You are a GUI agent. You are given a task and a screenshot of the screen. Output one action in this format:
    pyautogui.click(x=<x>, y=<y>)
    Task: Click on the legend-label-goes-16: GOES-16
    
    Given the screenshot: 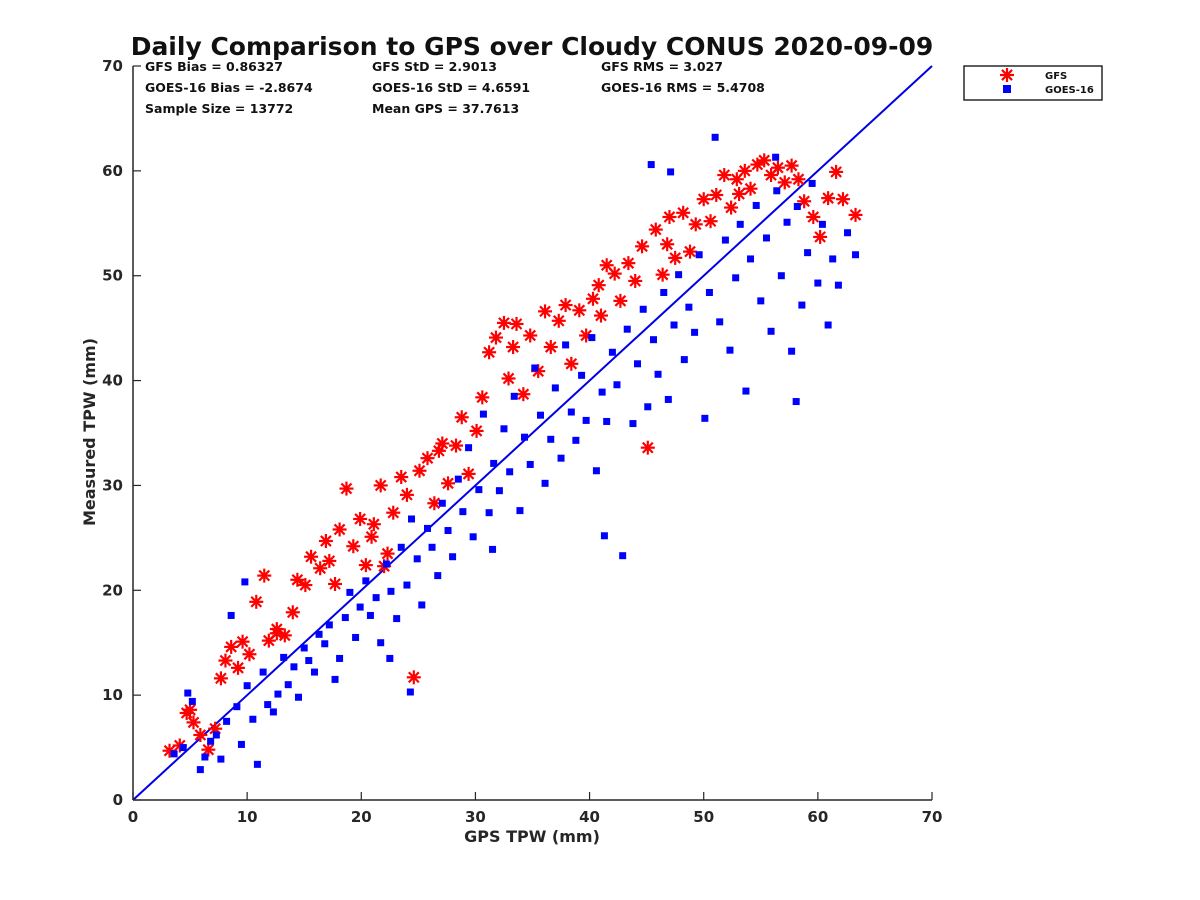 What is the action you would take?
    pyautogui.click(x=1069, y=90)
    